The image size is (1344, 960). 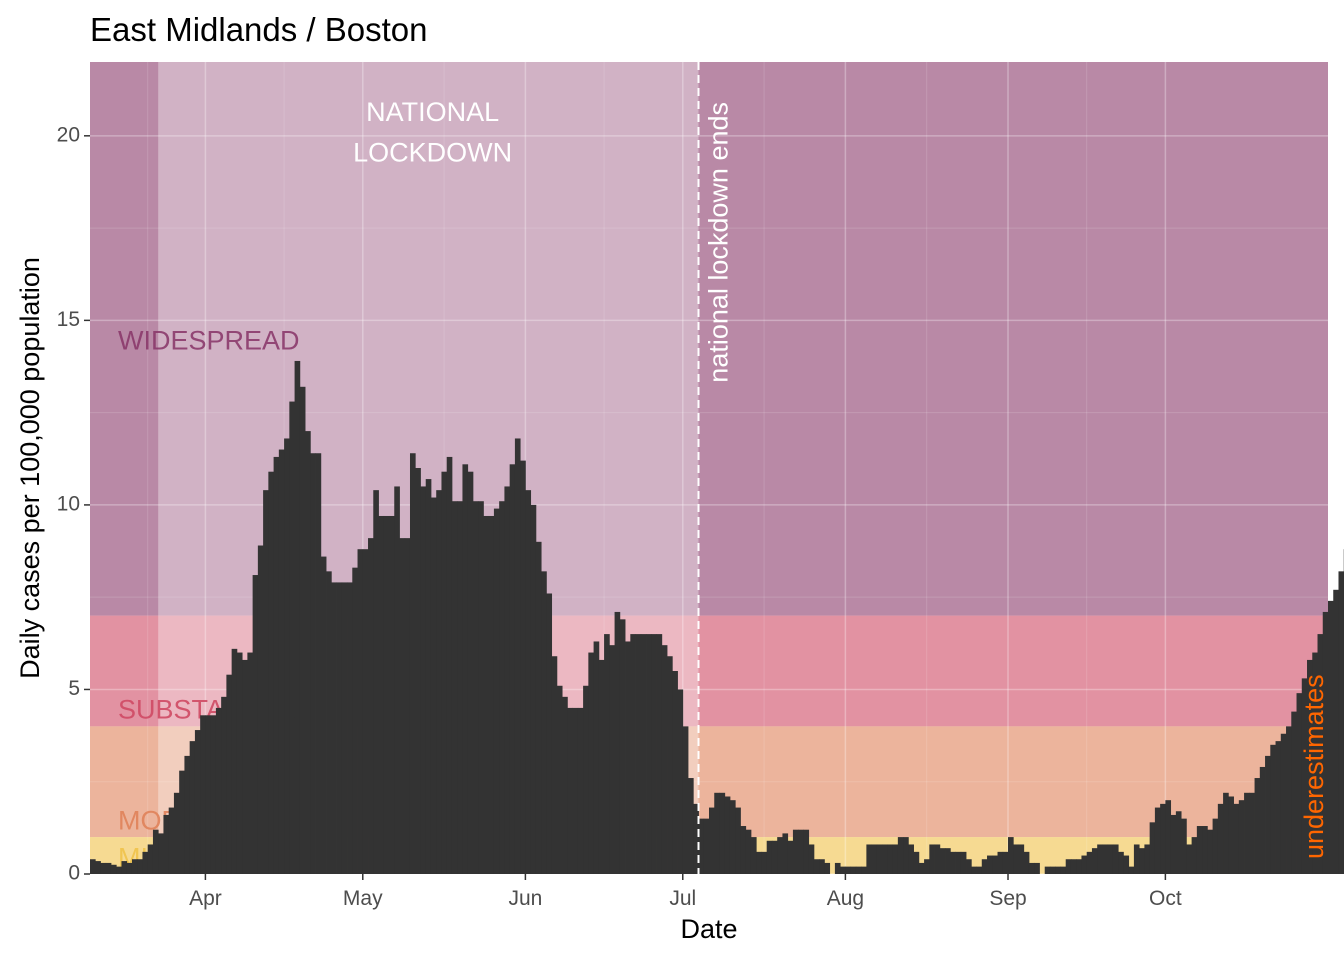 I want to click on y-tick-label: 15, so click(x=68, y=319).